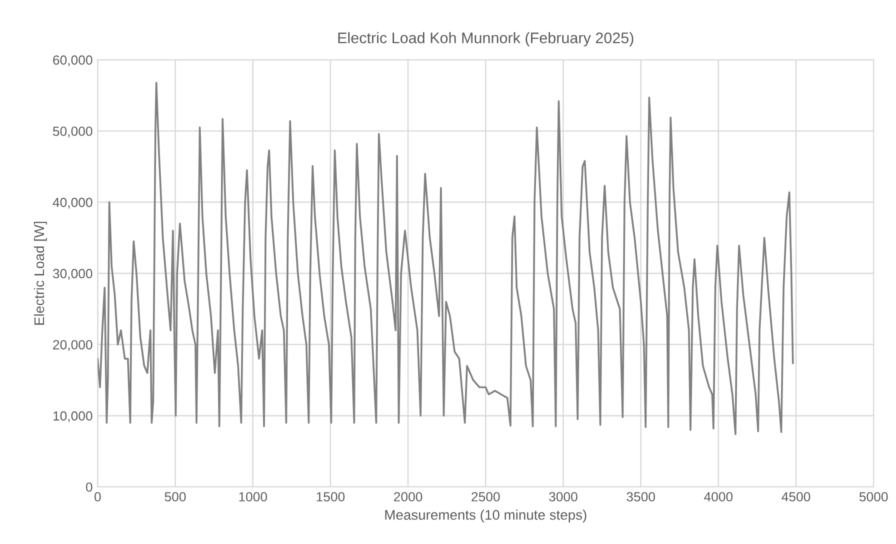 This screenshot has height=544, width=896. Describe the element at coordinates (72, 203) in the screenshot. I see `y-tick-label: 40,000` at that location.